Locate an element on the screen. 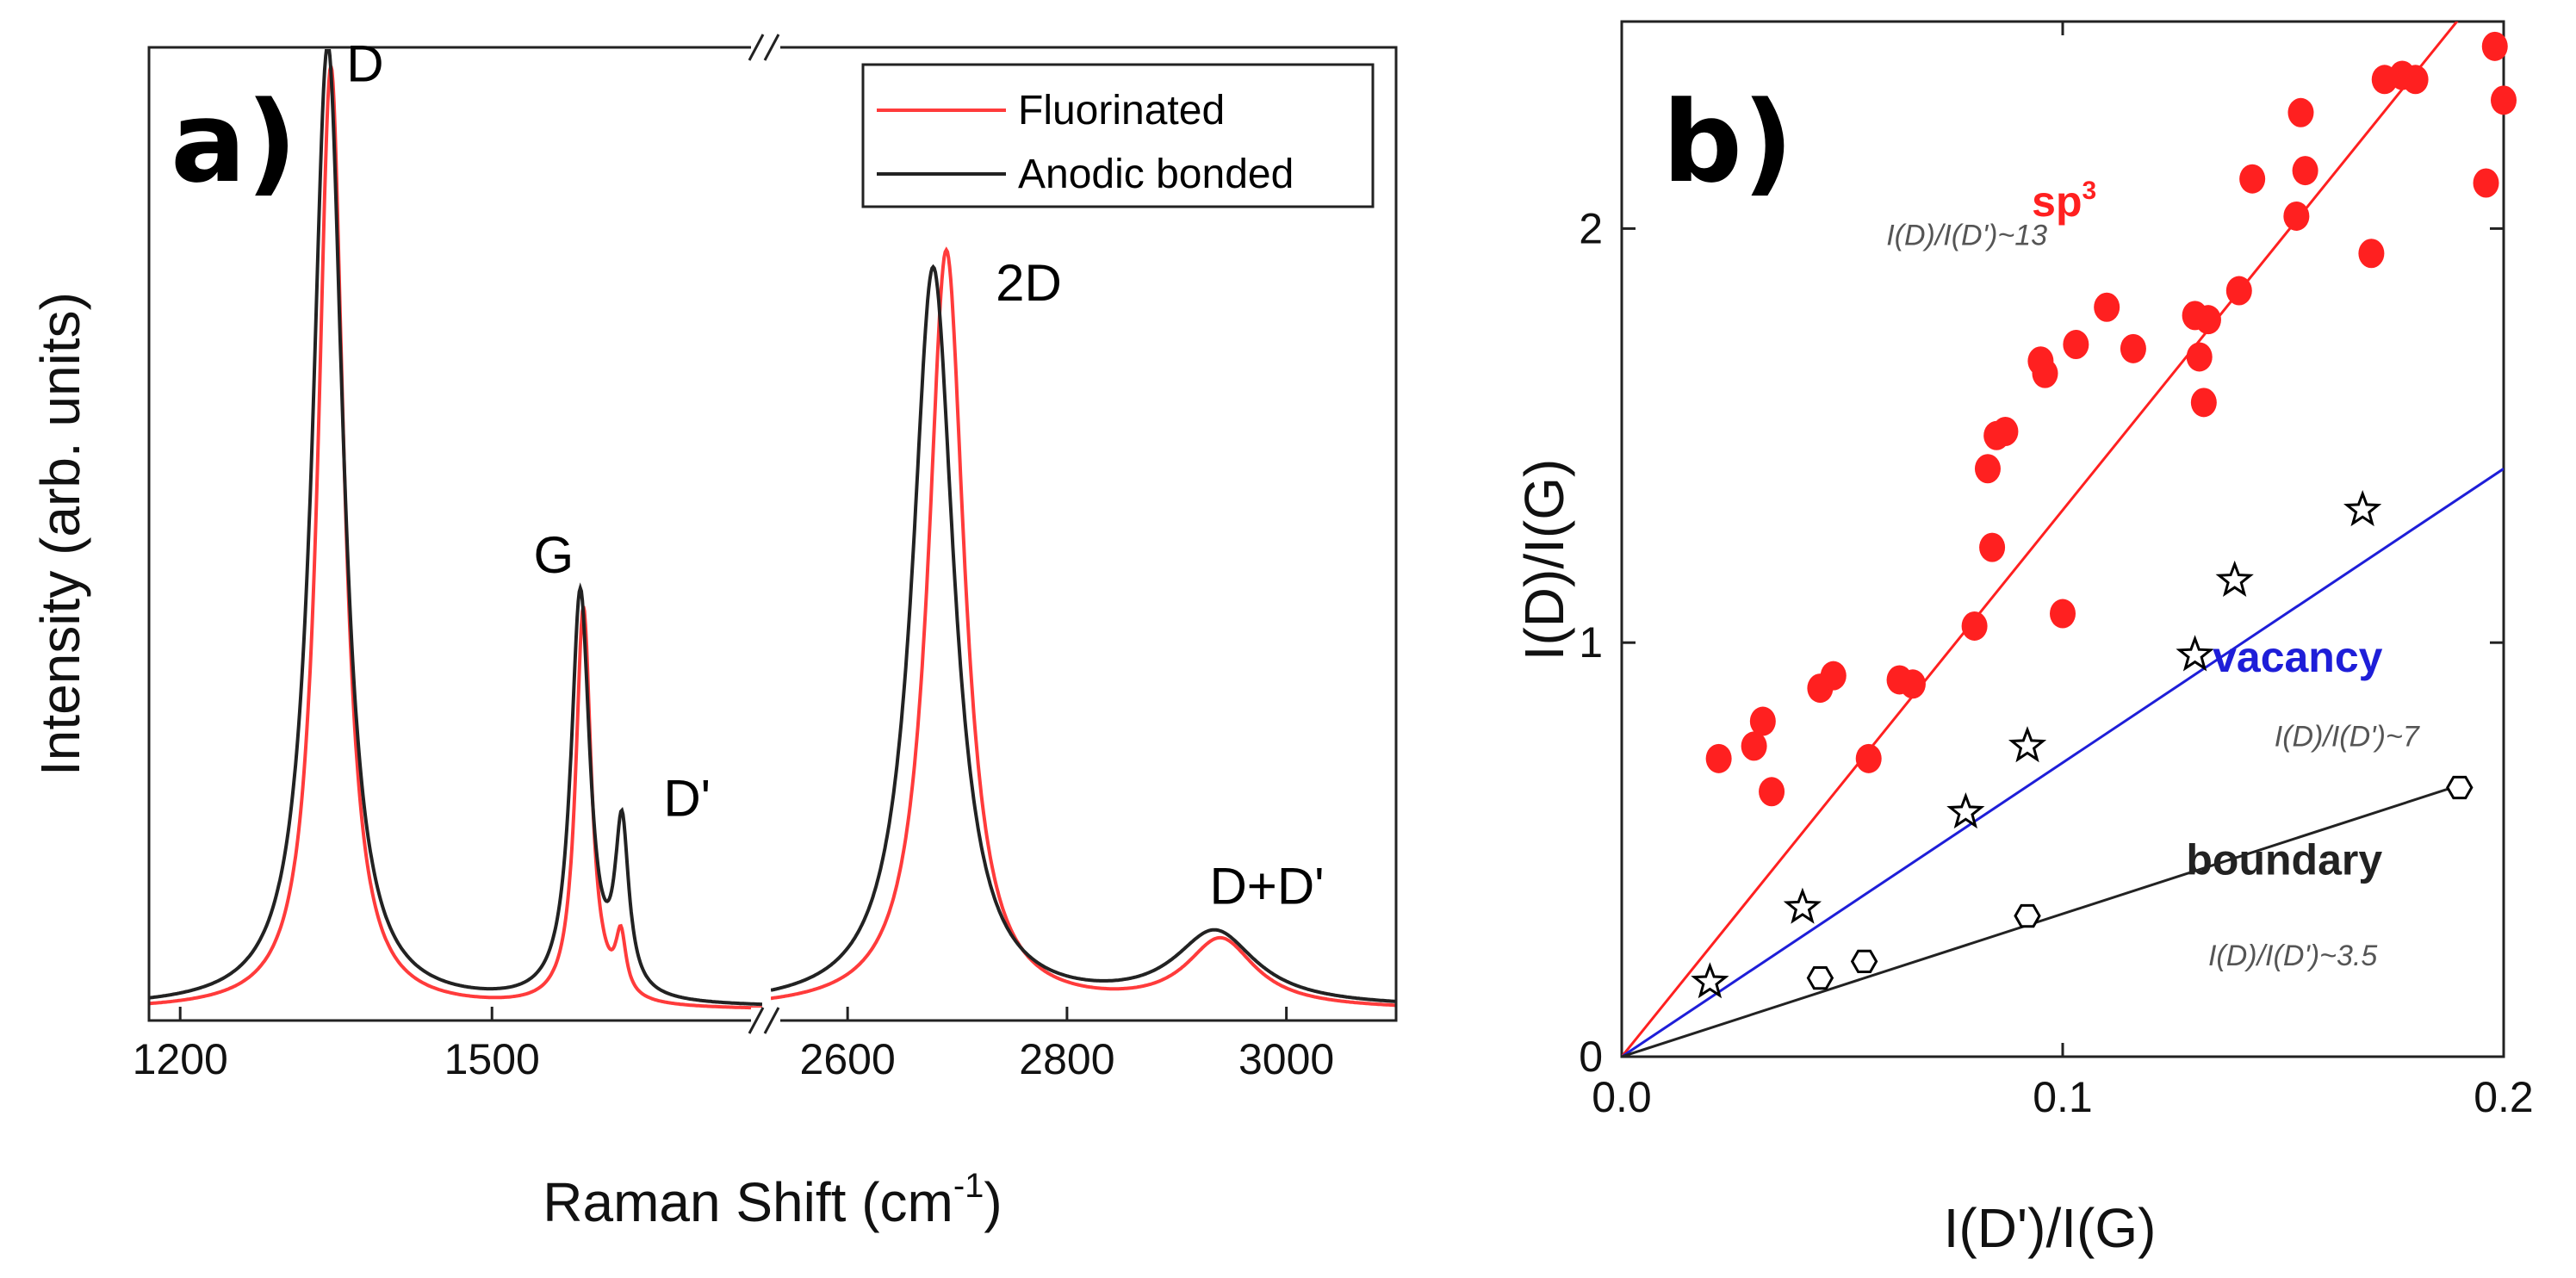  fit-line-boundary is located at coordinates (2041, 921).